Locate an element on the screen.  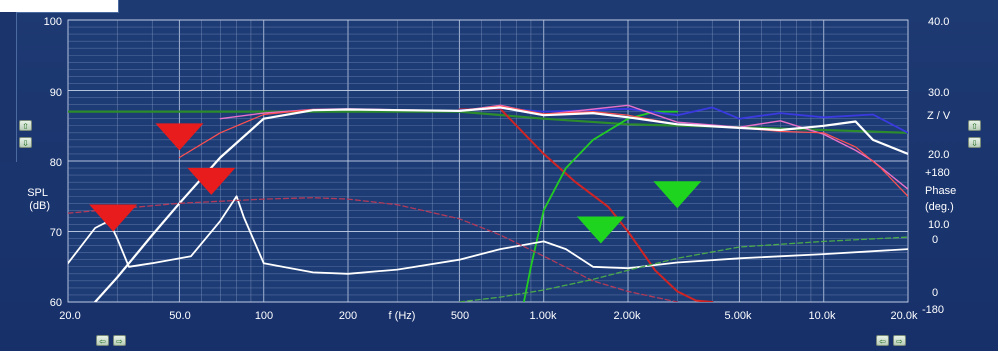
y-right-z-label: Z / V is located at coordinates (939, 116).